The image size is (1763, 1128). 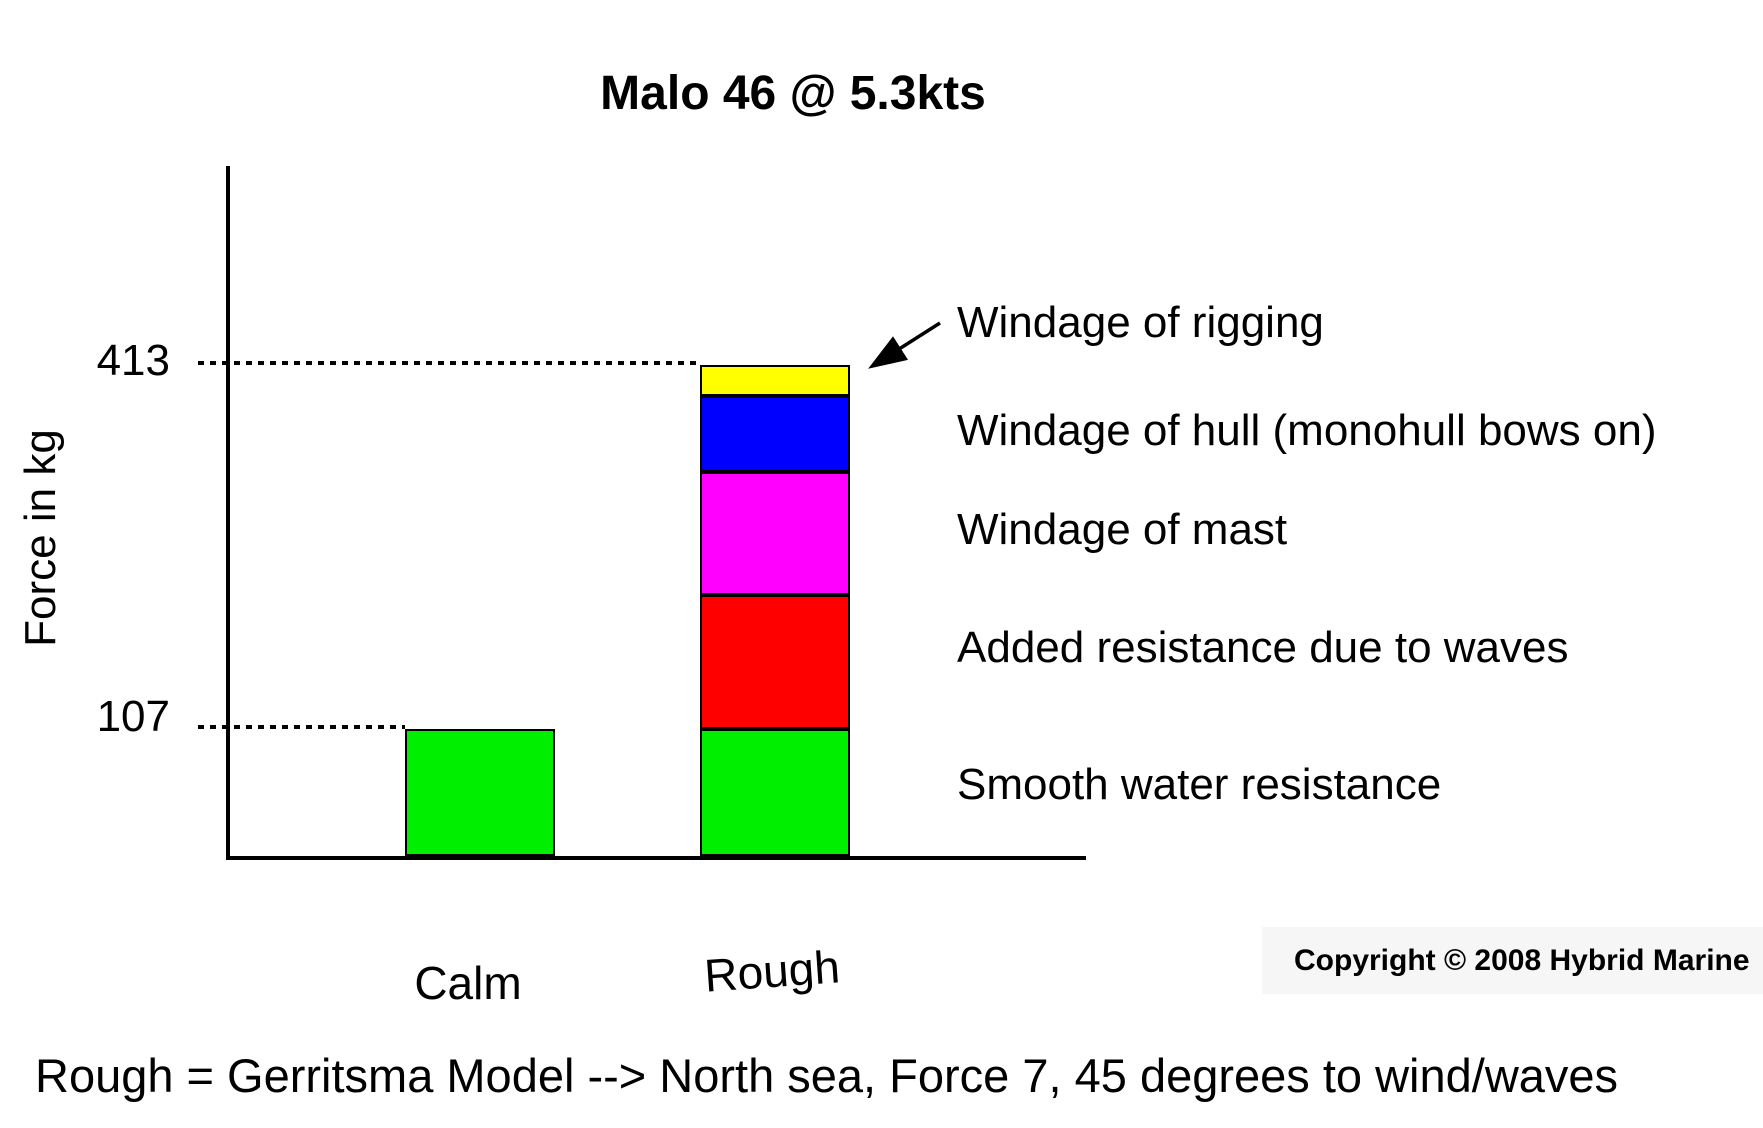 What do you see at coordinates (772, 971) in the screenshot?
I see `x-label-rough: Rough` at bounding box center [772, 971].